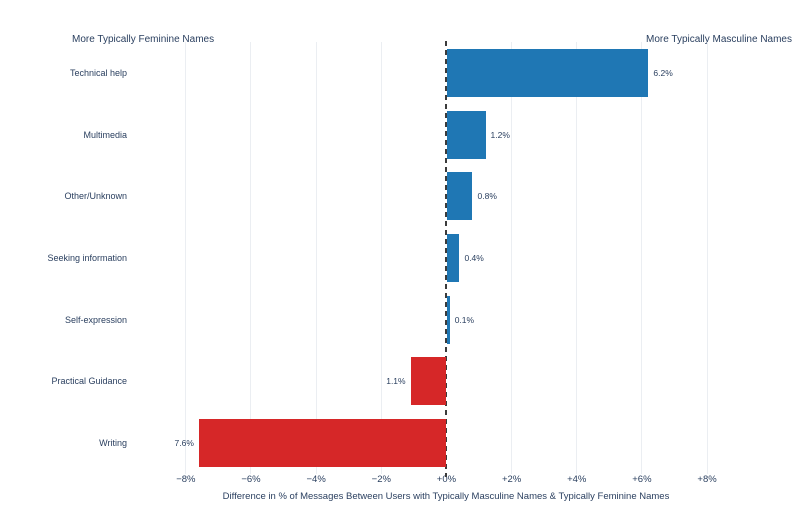 The image size is (810, 514). Describe the element at coordinates (316, 479) in the screenshot. I see `x-tick-label: −4%` at that location.